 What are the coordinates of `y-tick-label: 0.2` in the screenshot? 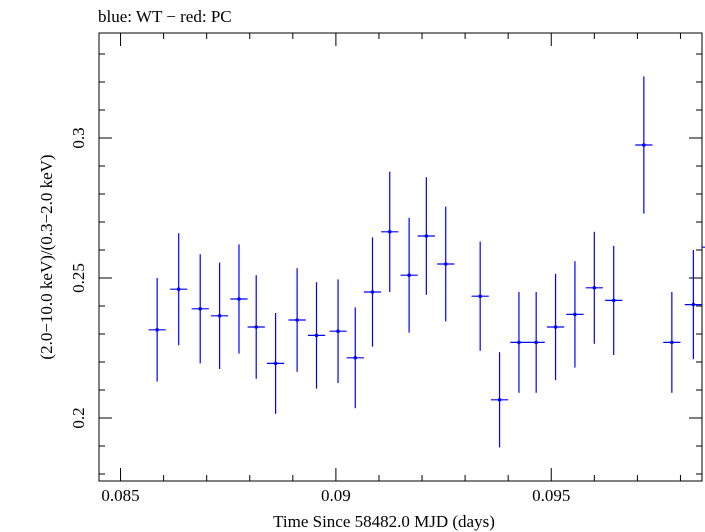 It's located at (78, 417).